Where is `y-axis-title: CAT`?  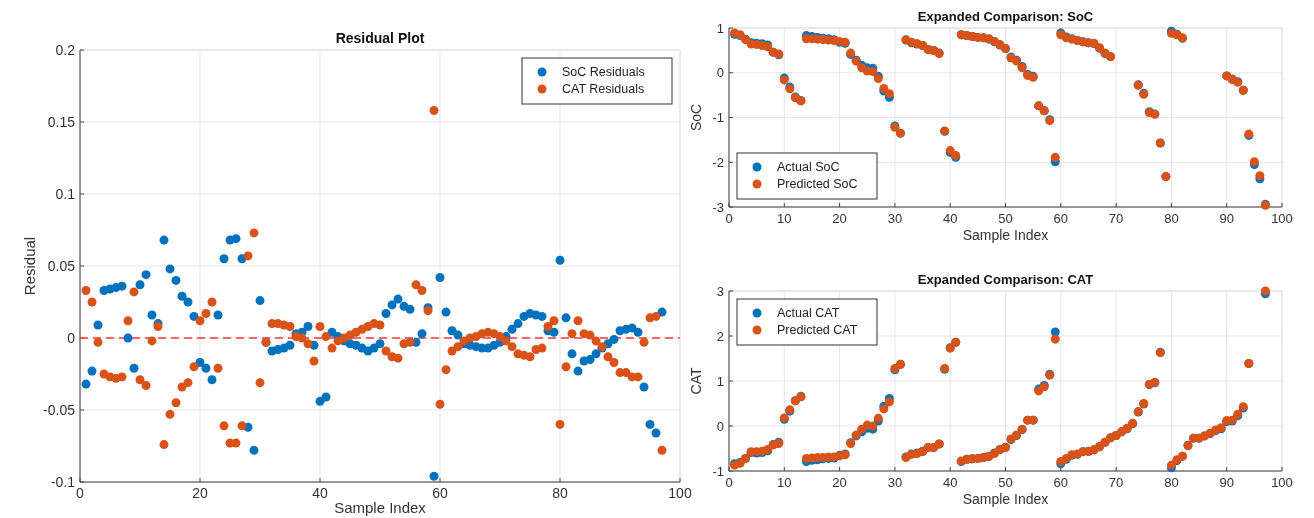 y-axis-title: CAT is located at coordinates (696, 381).